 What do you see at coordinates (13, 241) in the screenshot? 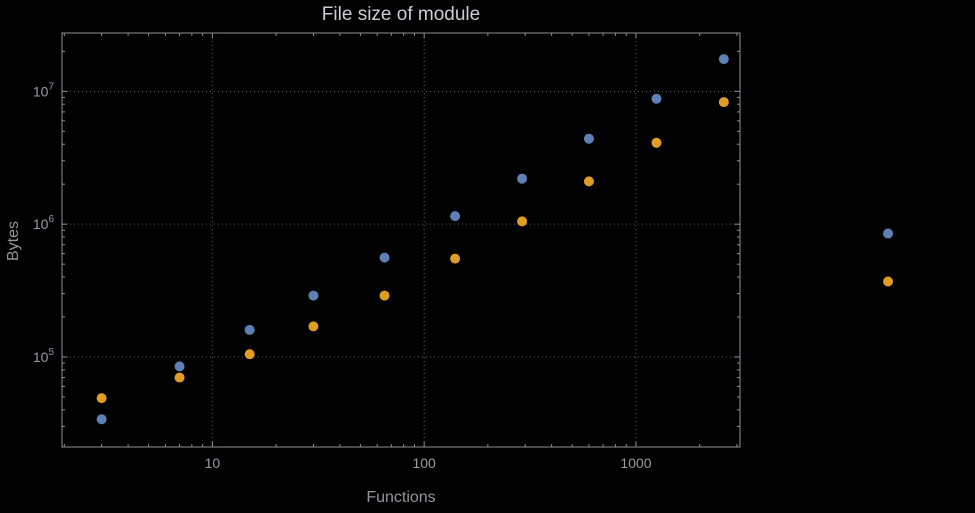
I see `y-axis-label: Bytes` at bounding box center [13, 241].